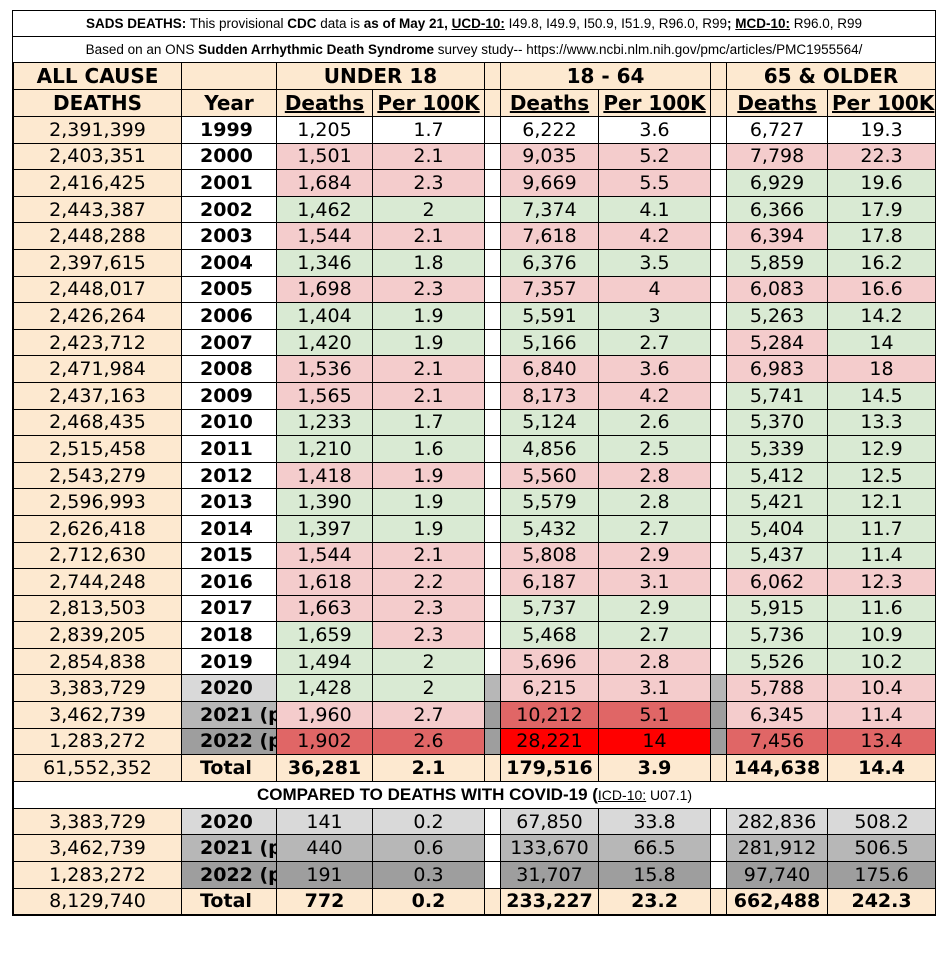  Describe the element at coordinates (229, 395) in the screenshot. I see `year: 2009` at that location.